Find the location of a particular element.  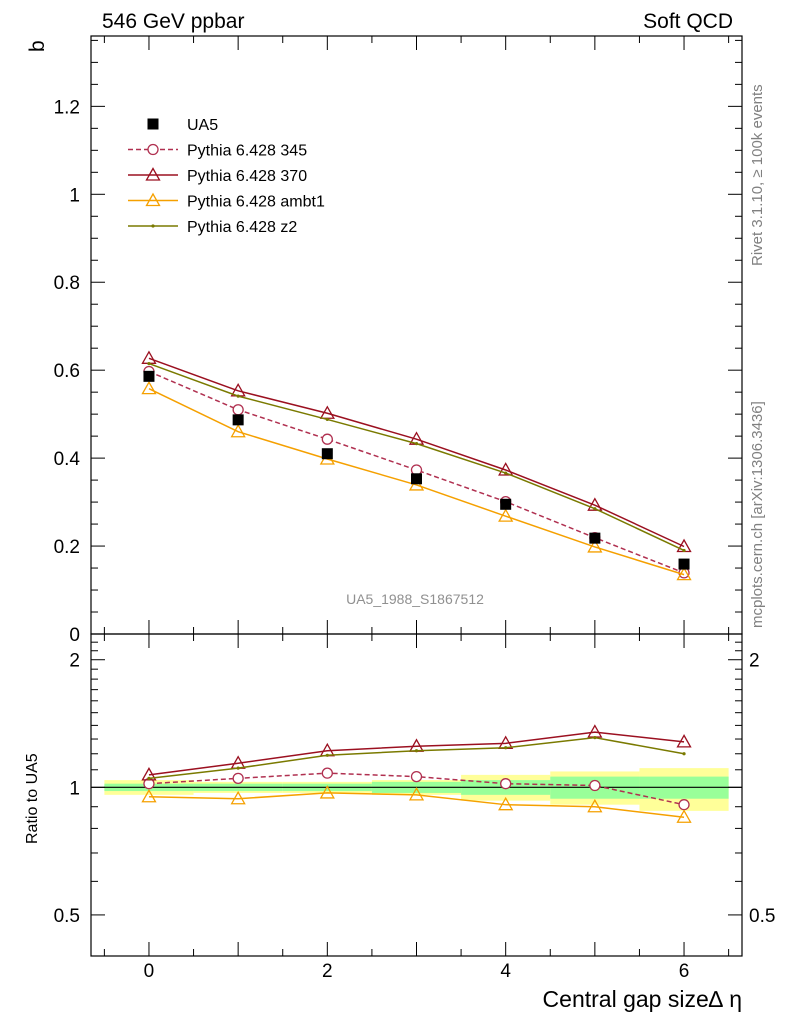

main-y-tick-label: 0 is located at coordinates (74, 635).